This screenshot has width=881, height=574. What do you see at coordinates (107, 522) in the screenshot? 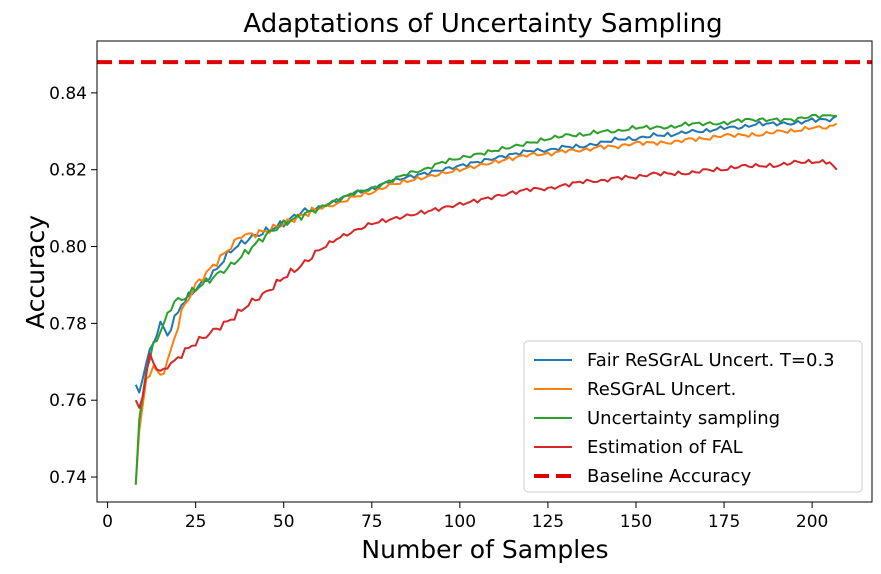
I see `x-tick-label: 0` at bounding box center [107, 522].